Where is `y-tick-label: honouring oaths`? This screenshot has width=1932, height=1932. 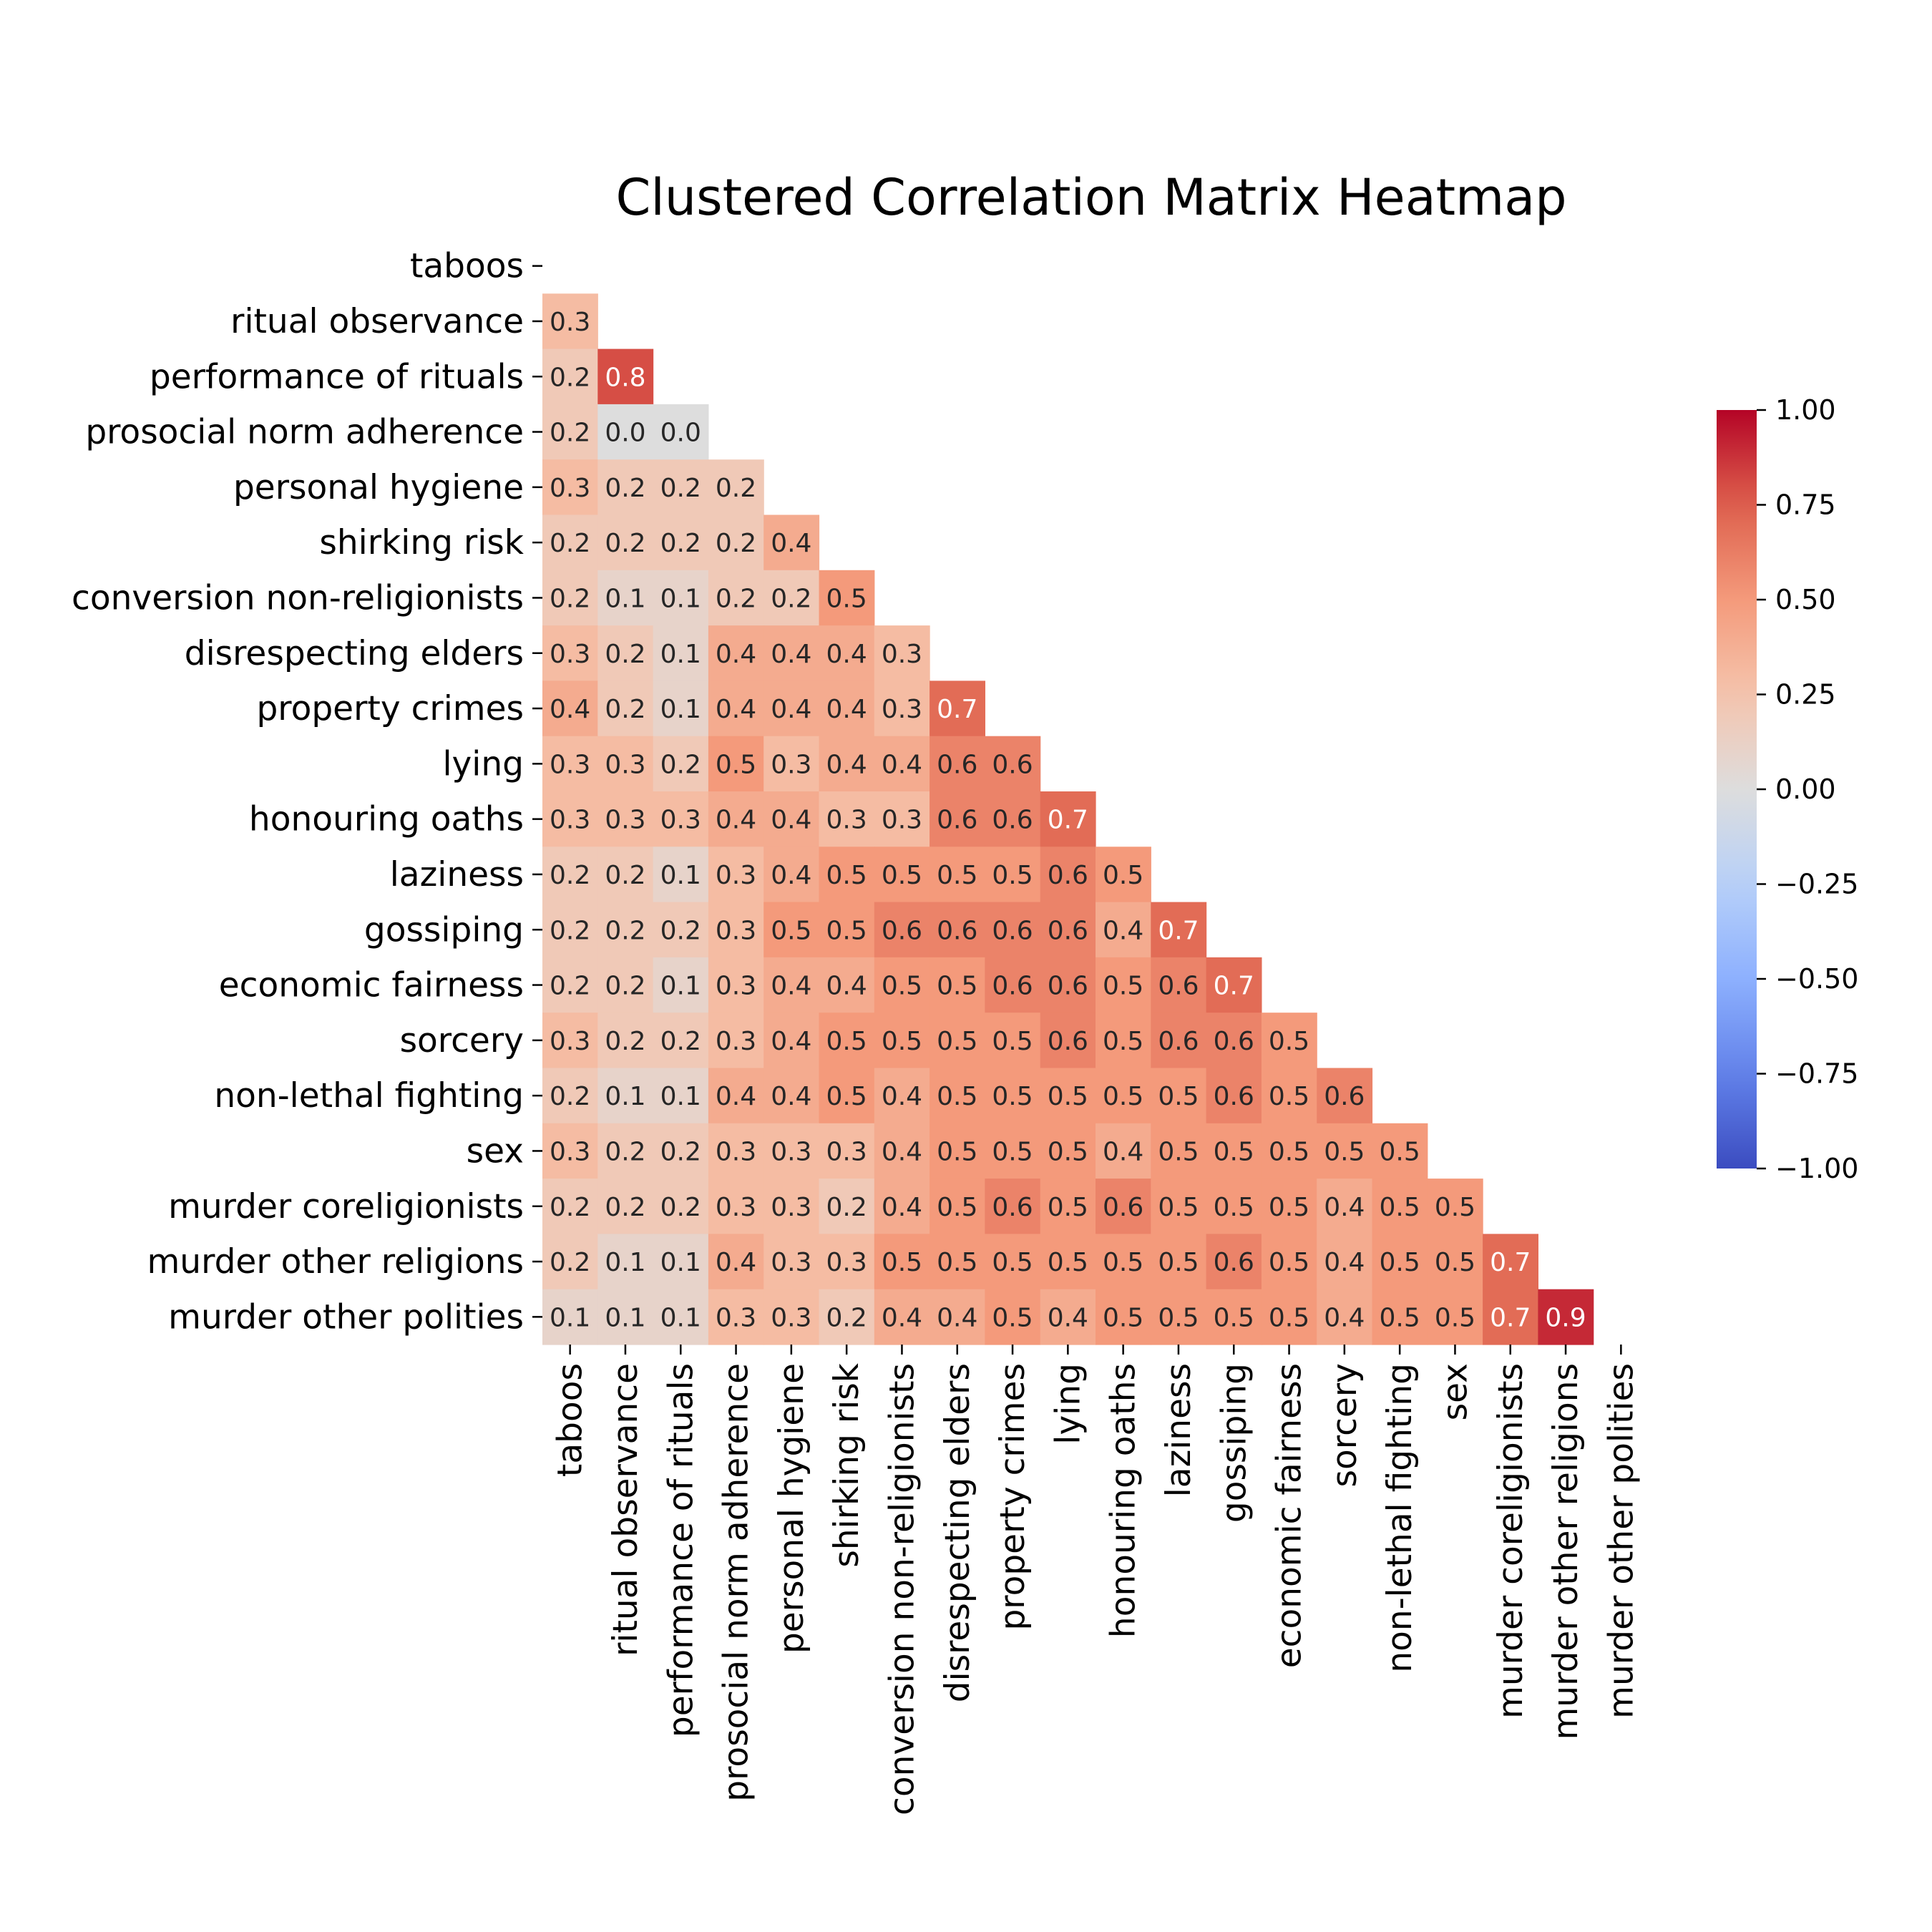
y-tick-label: honouring oaths is located at coordinates (386, 819).